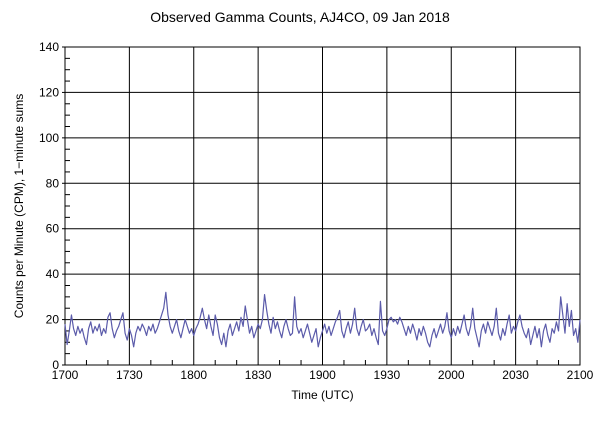 The width and height of the screenshot is (600, 428). I want to click on x-axis-label: Time (UTC), so click(322, 395).